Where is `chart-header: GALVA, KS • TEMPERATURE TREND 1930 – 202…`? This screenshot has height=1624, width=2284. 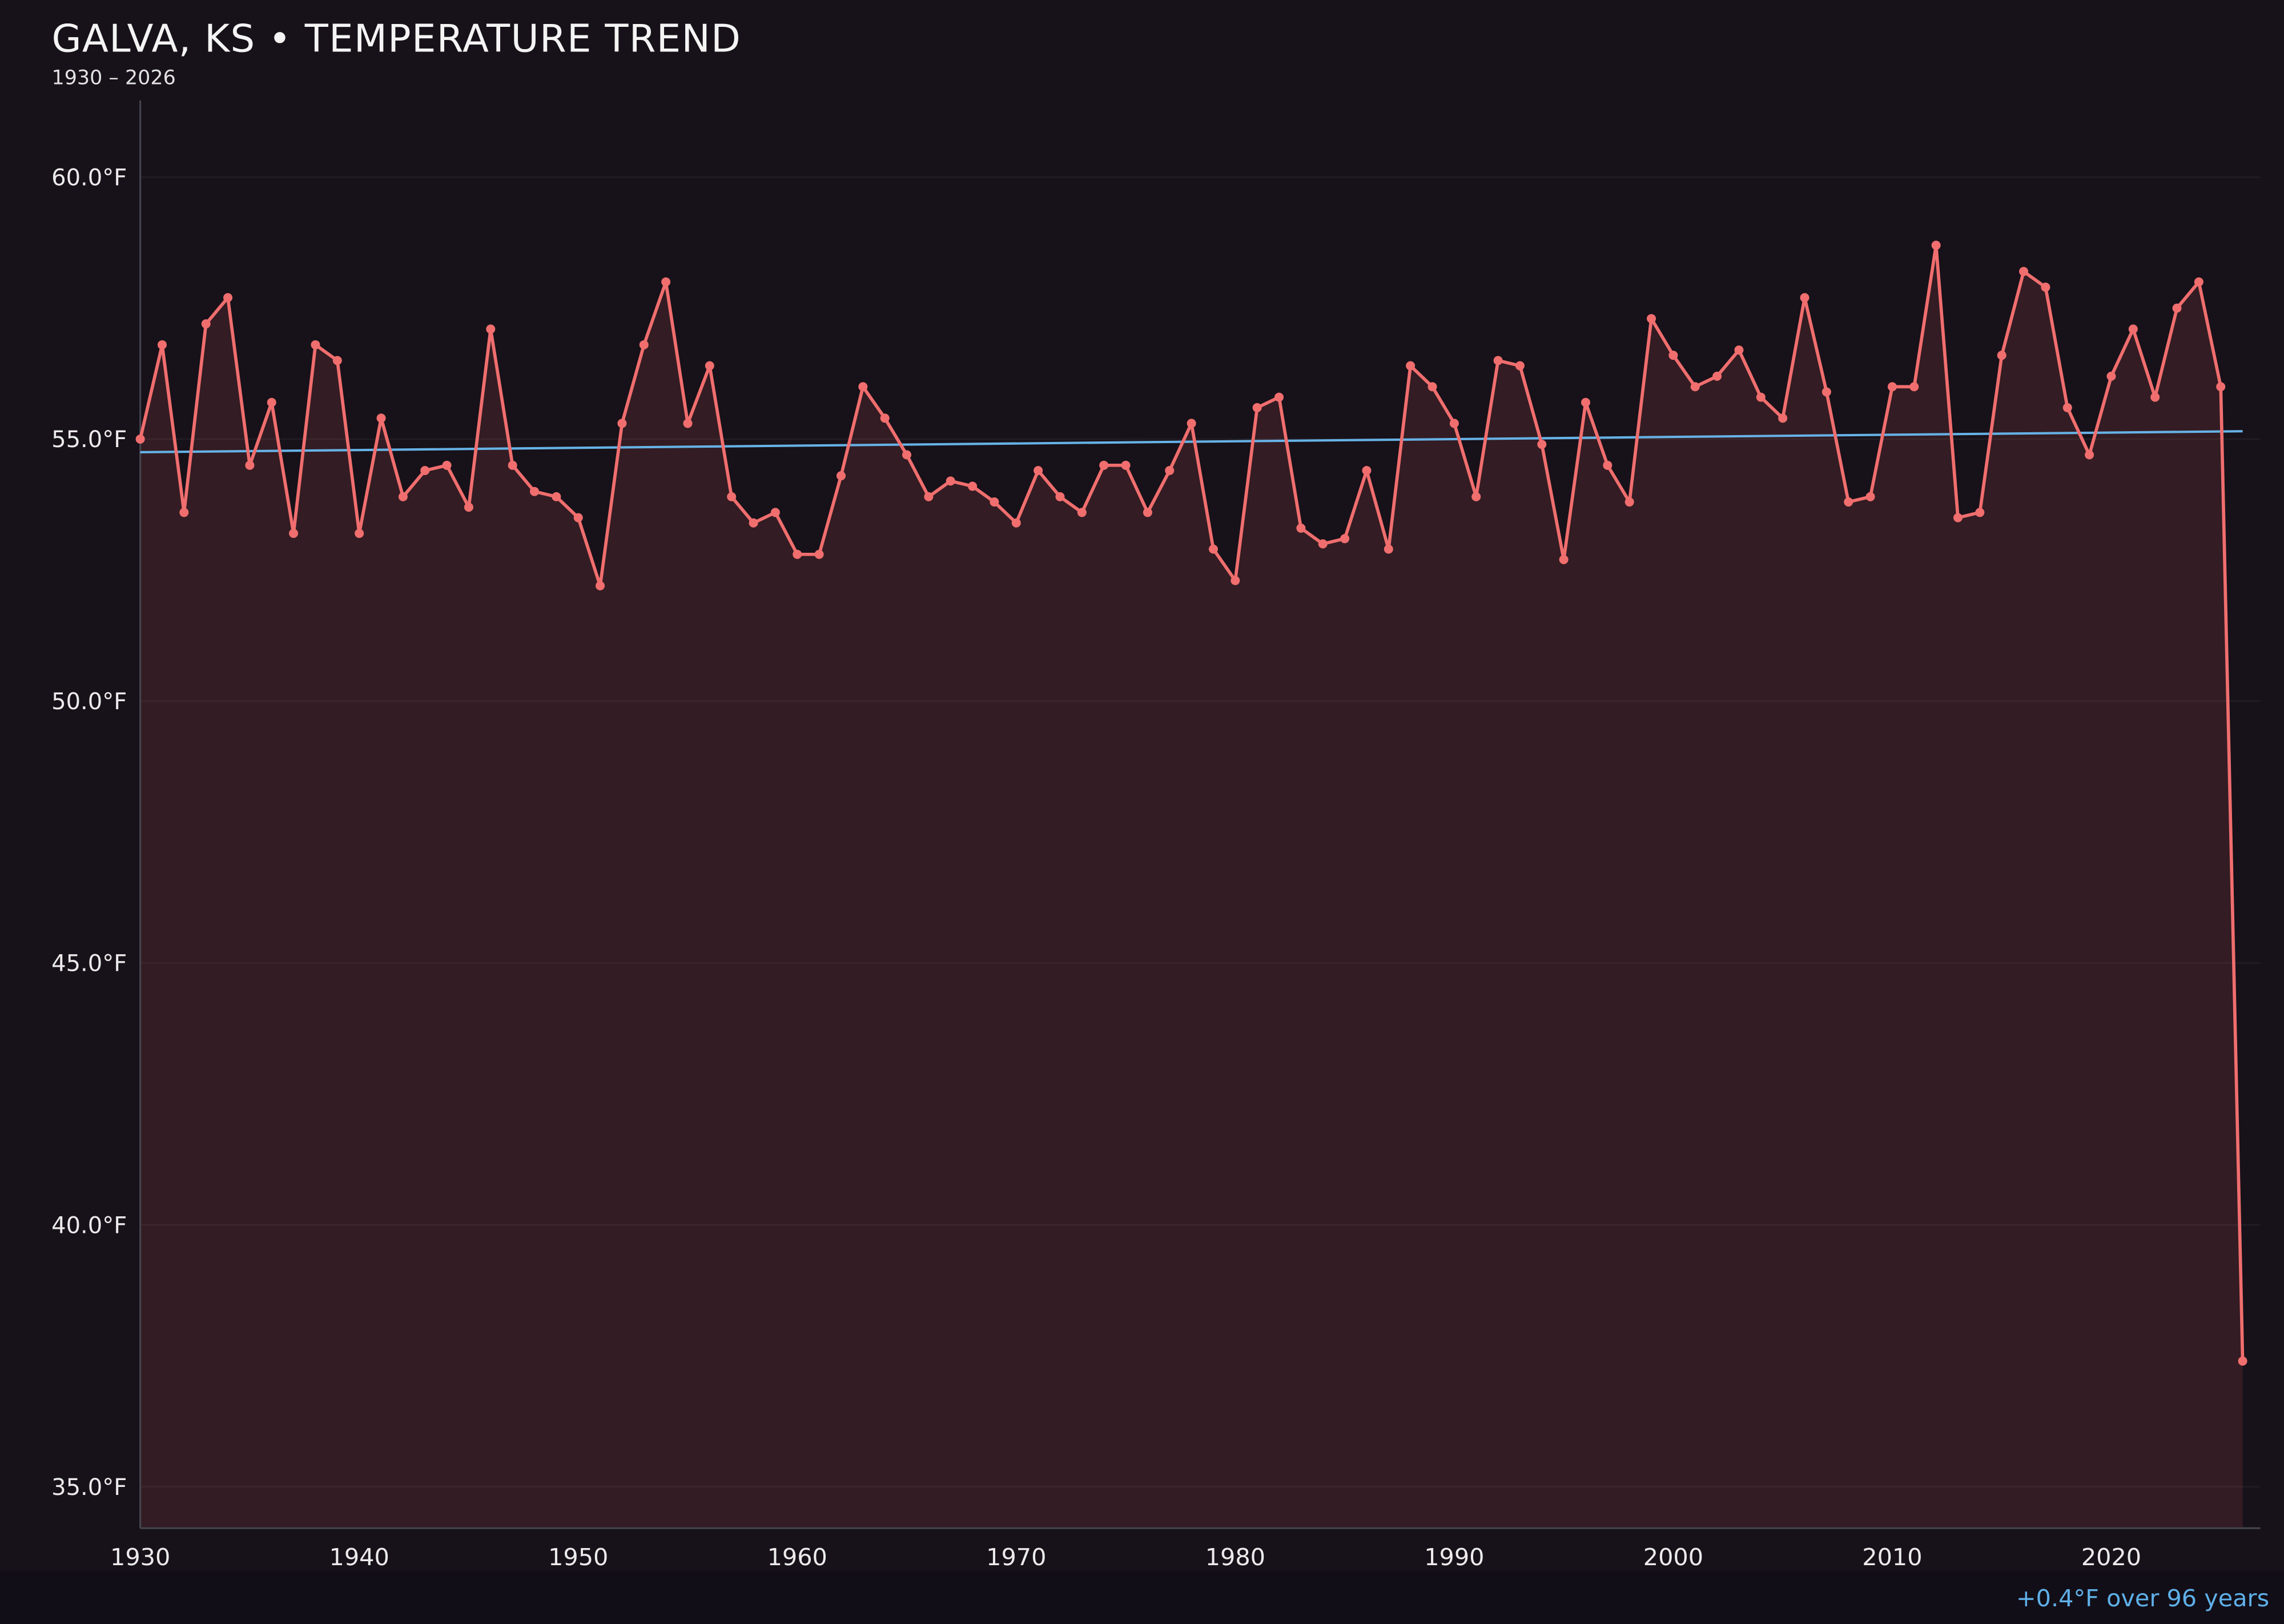
chart-header: GALVA, KS • TEMPERATURE TREND 1930 – 202… is located at coordinates (396, 54).